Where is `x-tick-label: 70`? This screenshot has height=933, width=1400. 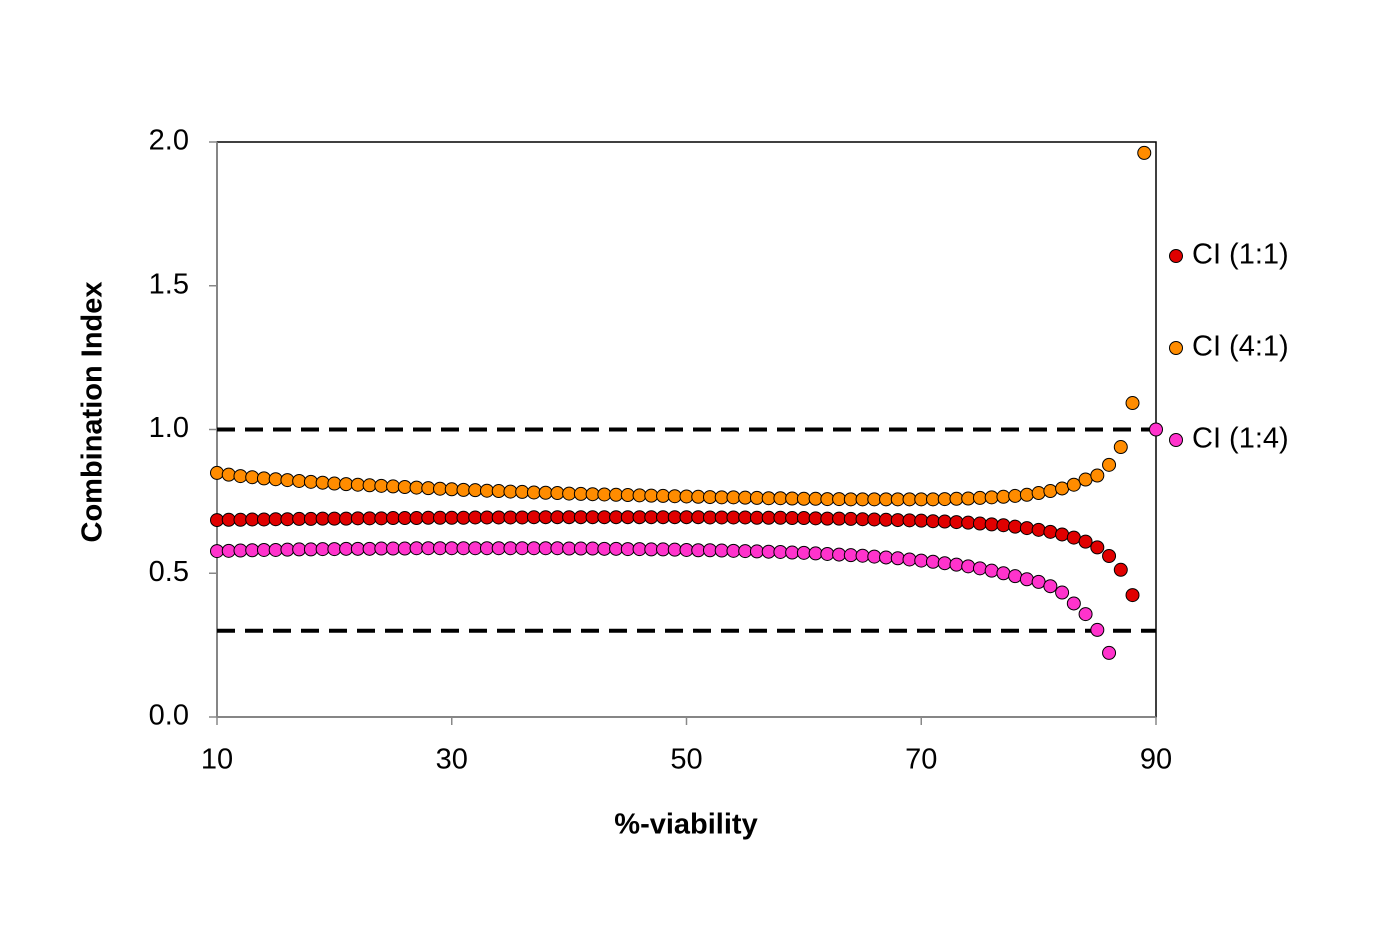 x-tick-label: 70 is located at coordinates (921, 760).